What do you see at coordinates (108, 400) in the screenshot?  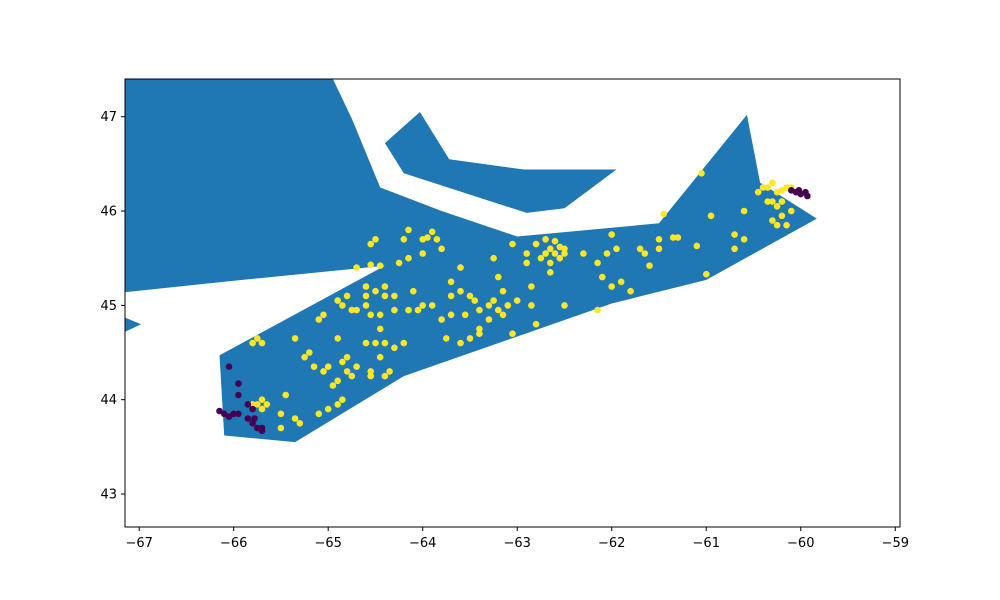 I see `y-tick-label: 44` at bounding box center [108, 400].